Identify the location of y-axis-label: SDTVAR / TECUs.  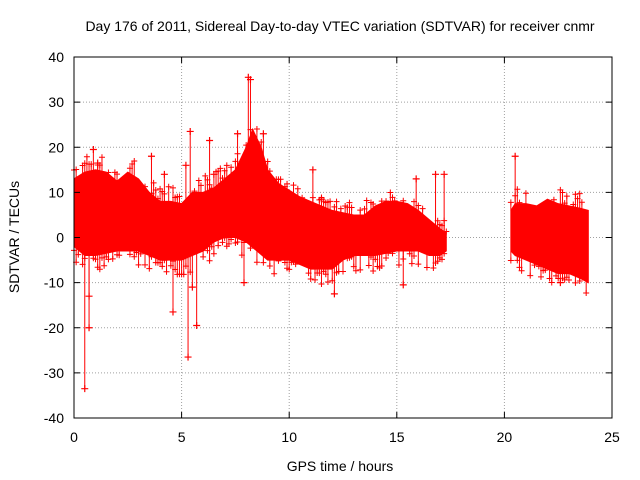
(14, 237).